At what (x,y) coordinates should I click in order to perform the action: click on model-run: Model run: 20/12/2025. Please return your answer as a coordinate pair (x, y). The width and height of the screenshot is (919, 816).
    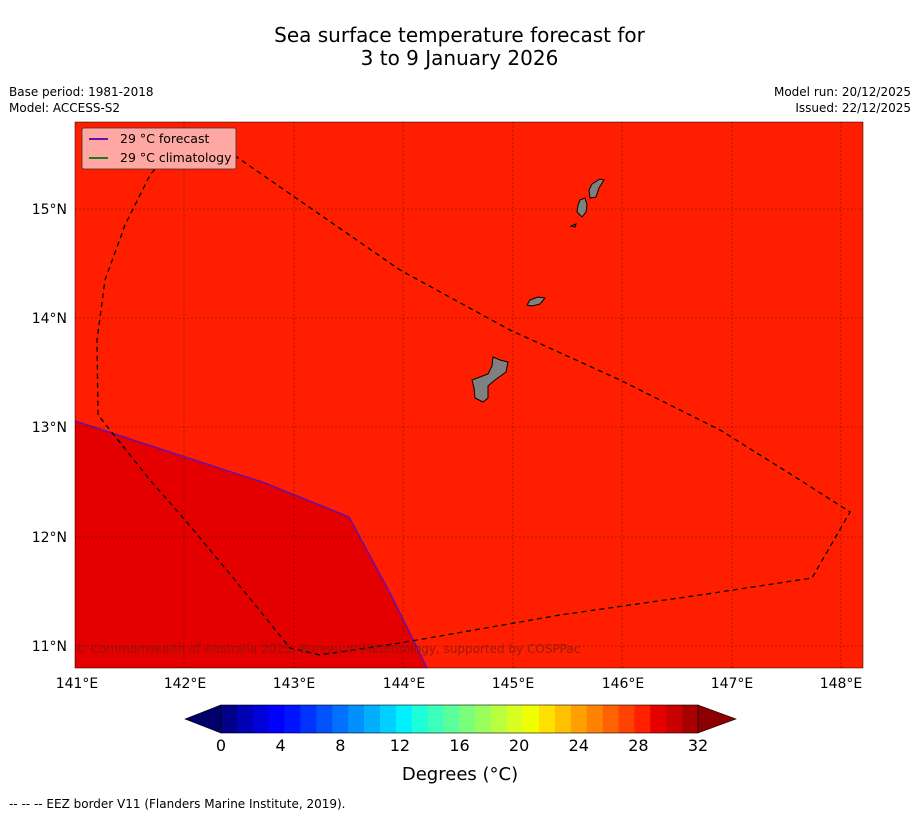
    Looking at the image, I should click on (842, 92).